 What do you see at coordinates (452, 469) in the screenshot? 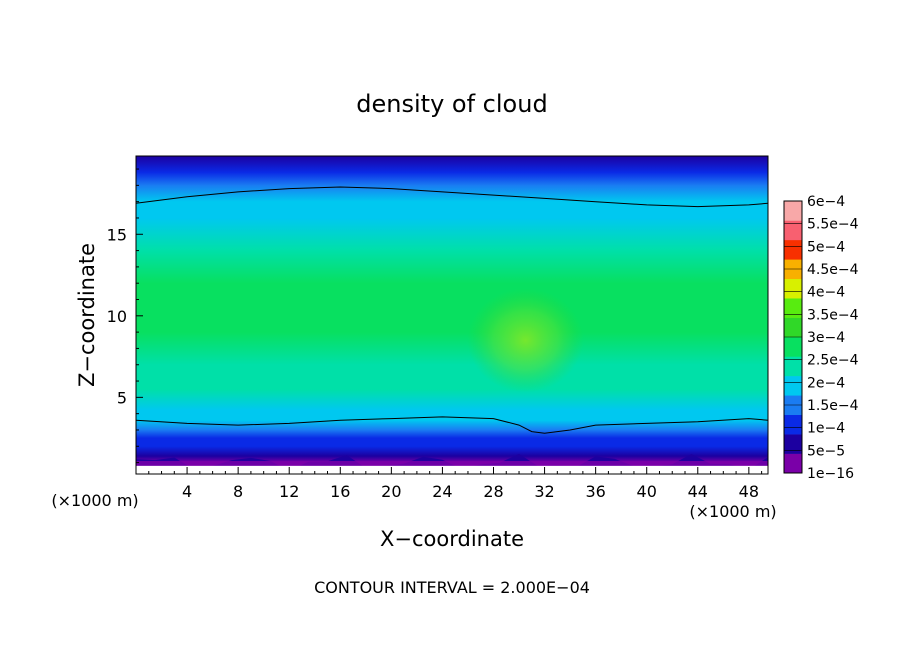
I see `no-data-gap` at bounding box center [452, 469].